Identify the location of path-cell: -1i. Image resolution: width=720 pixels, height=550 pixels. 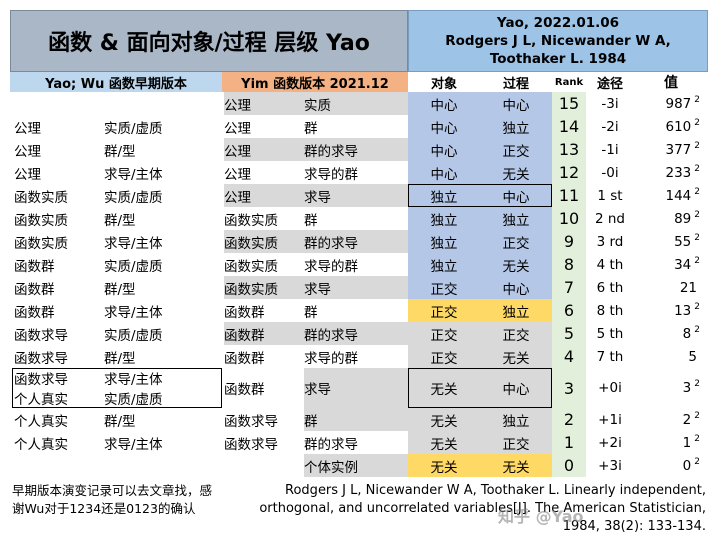
(610, 149).